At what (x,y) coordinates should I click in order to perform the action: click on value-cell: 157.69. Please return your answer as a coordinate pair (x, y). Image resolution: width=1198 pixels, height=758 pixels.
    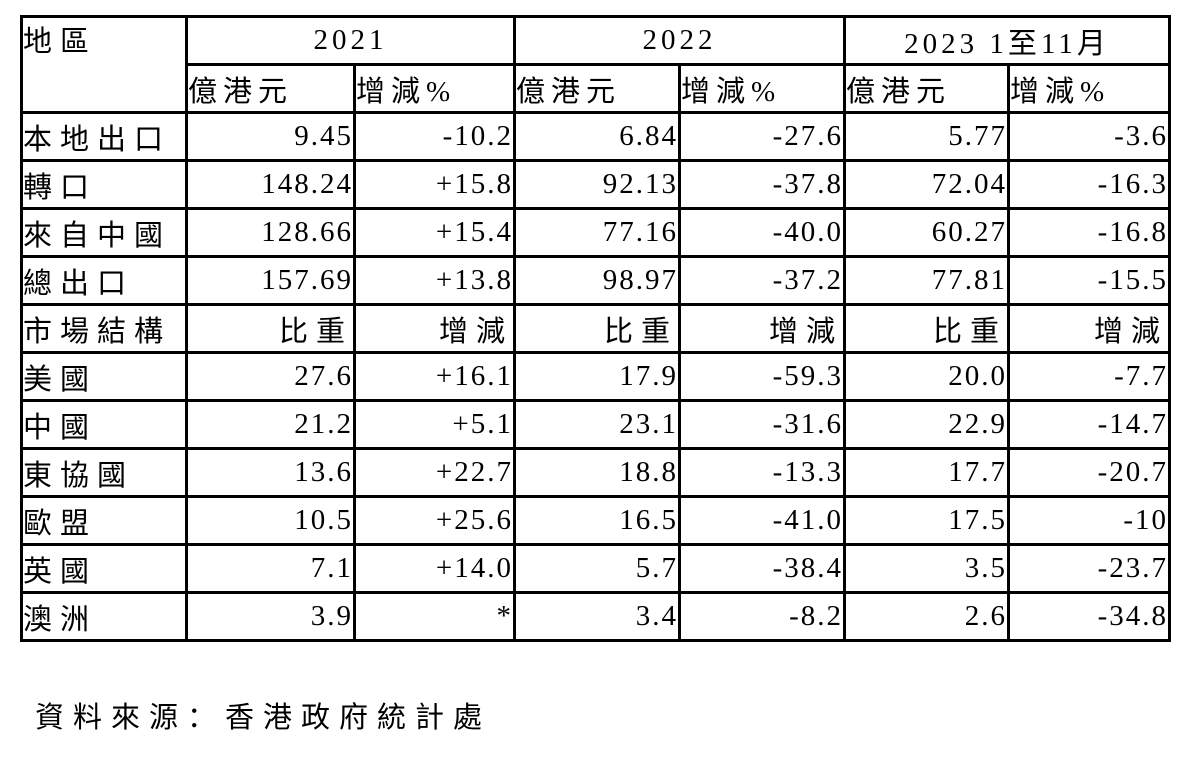
    Looking at the image, I should click on (270, 280).